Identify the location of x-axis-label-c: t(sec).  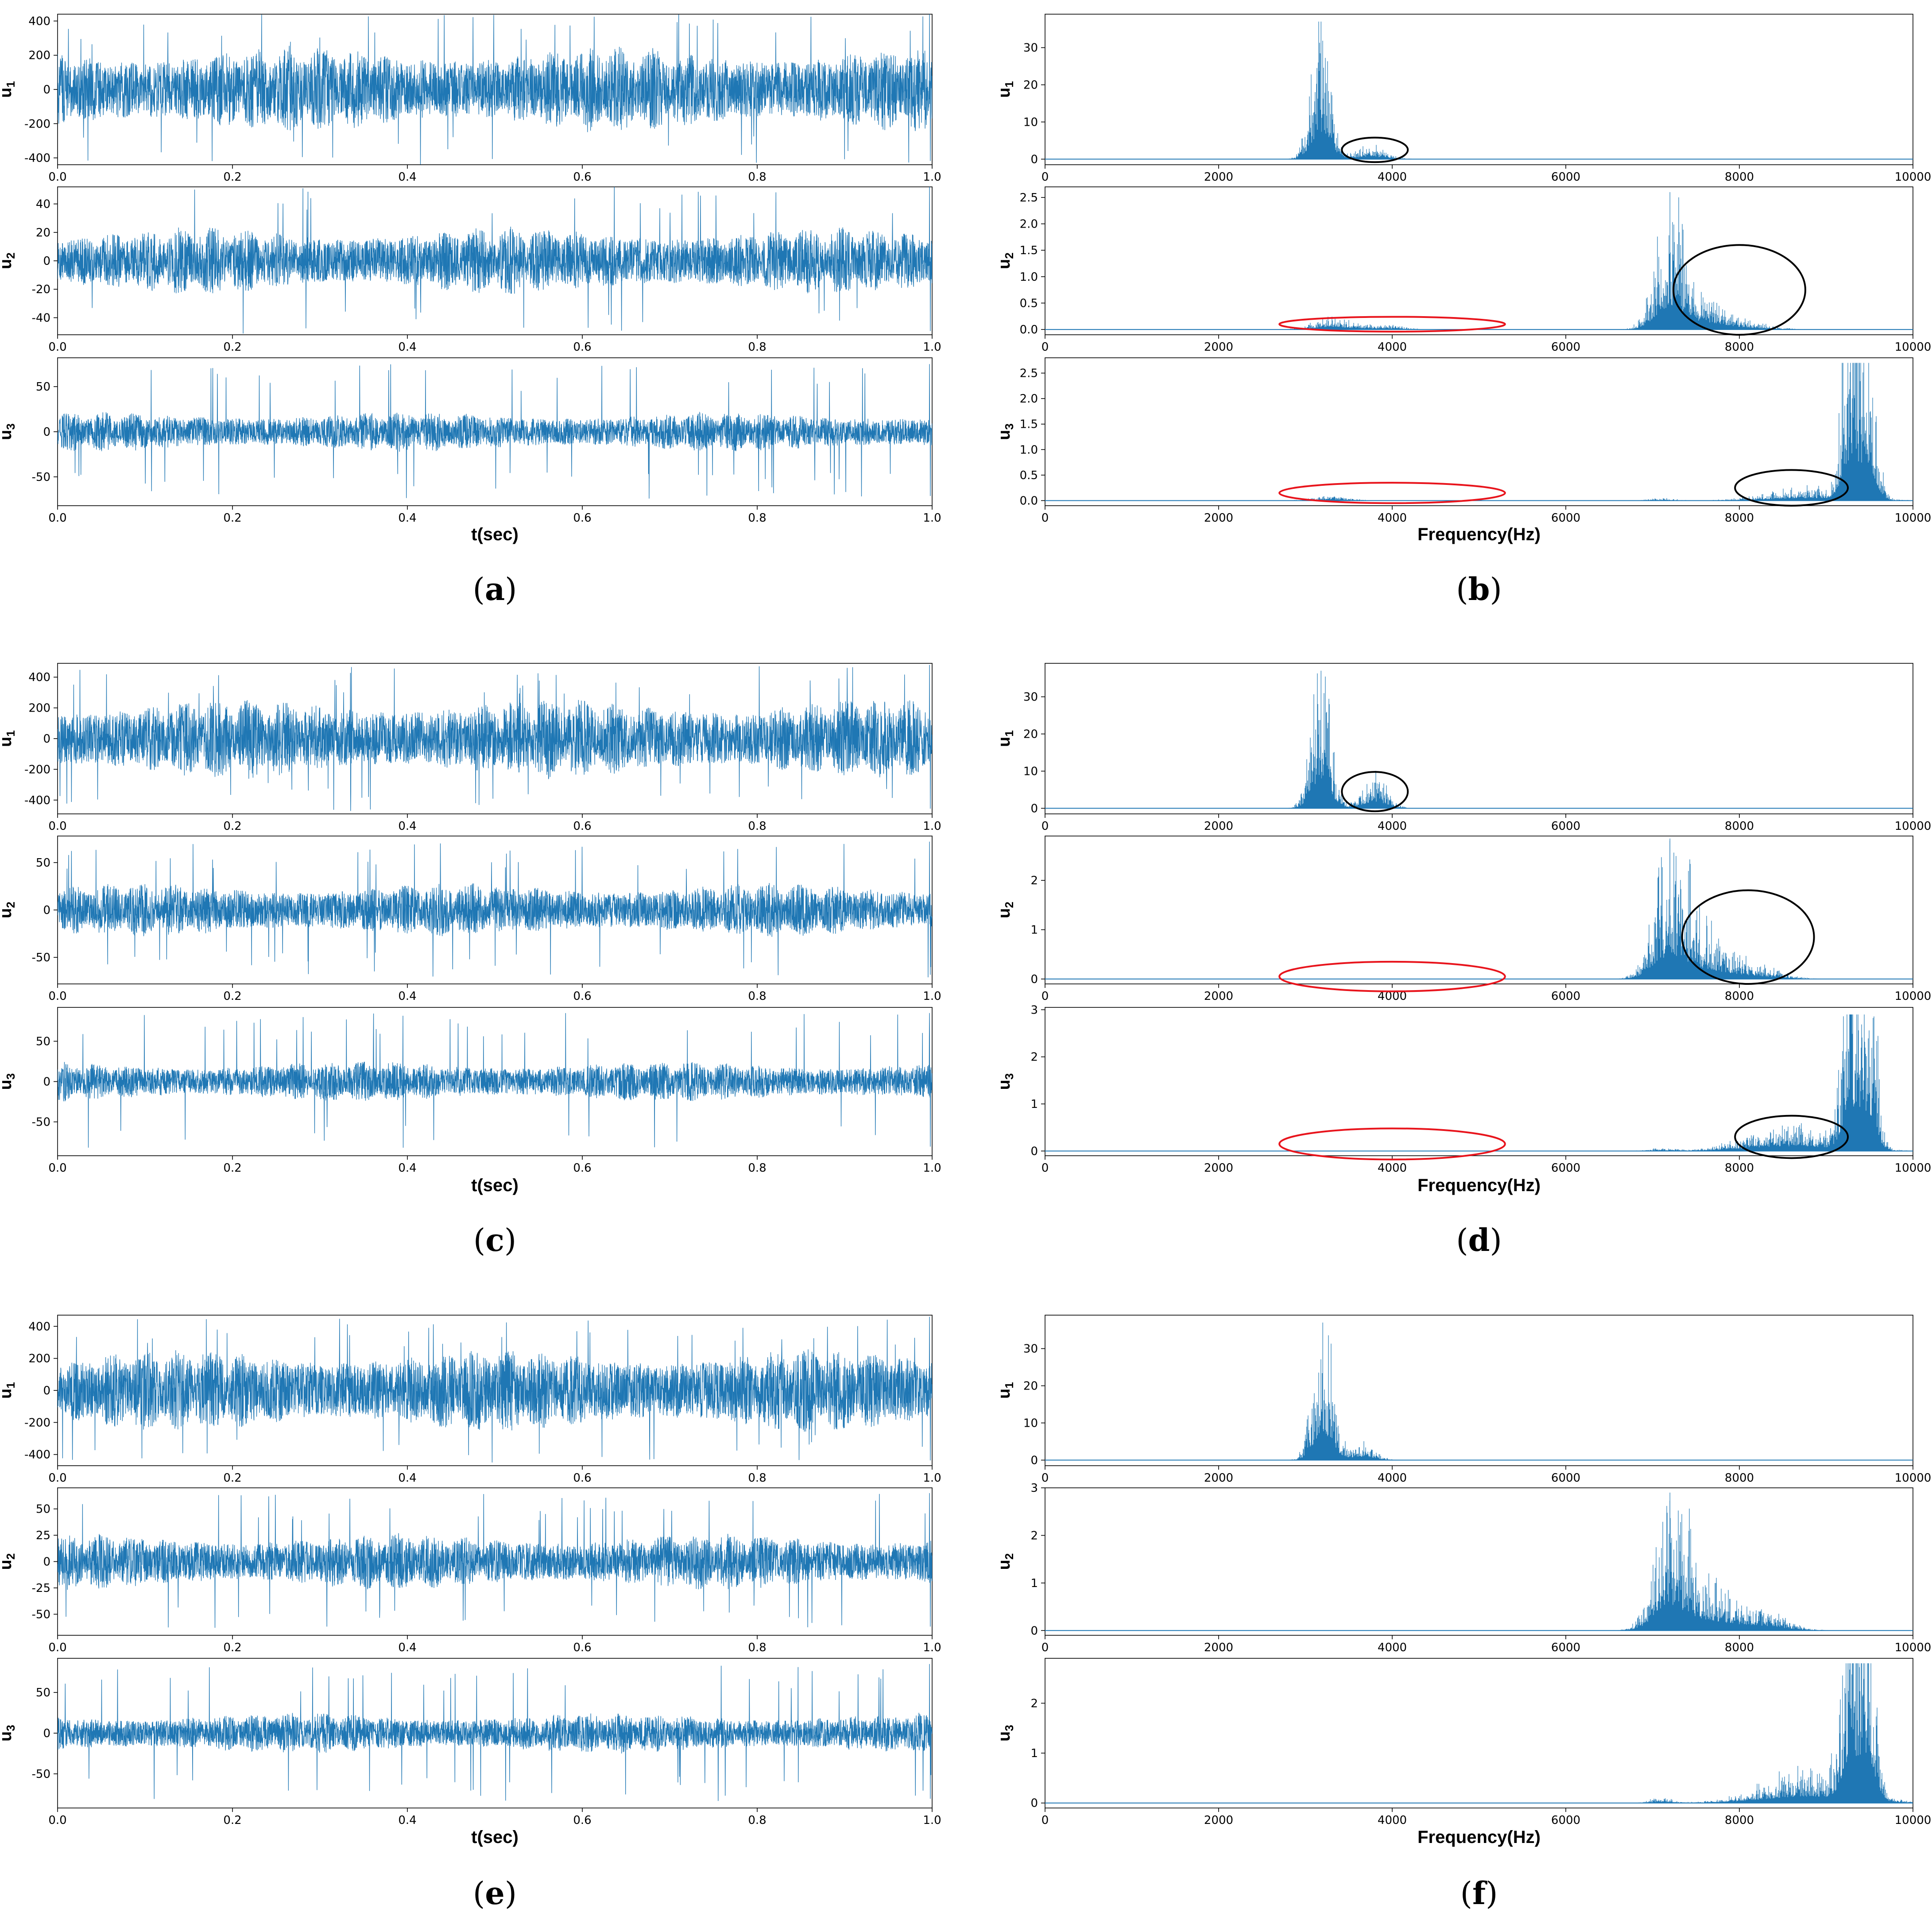
(495, 1185).